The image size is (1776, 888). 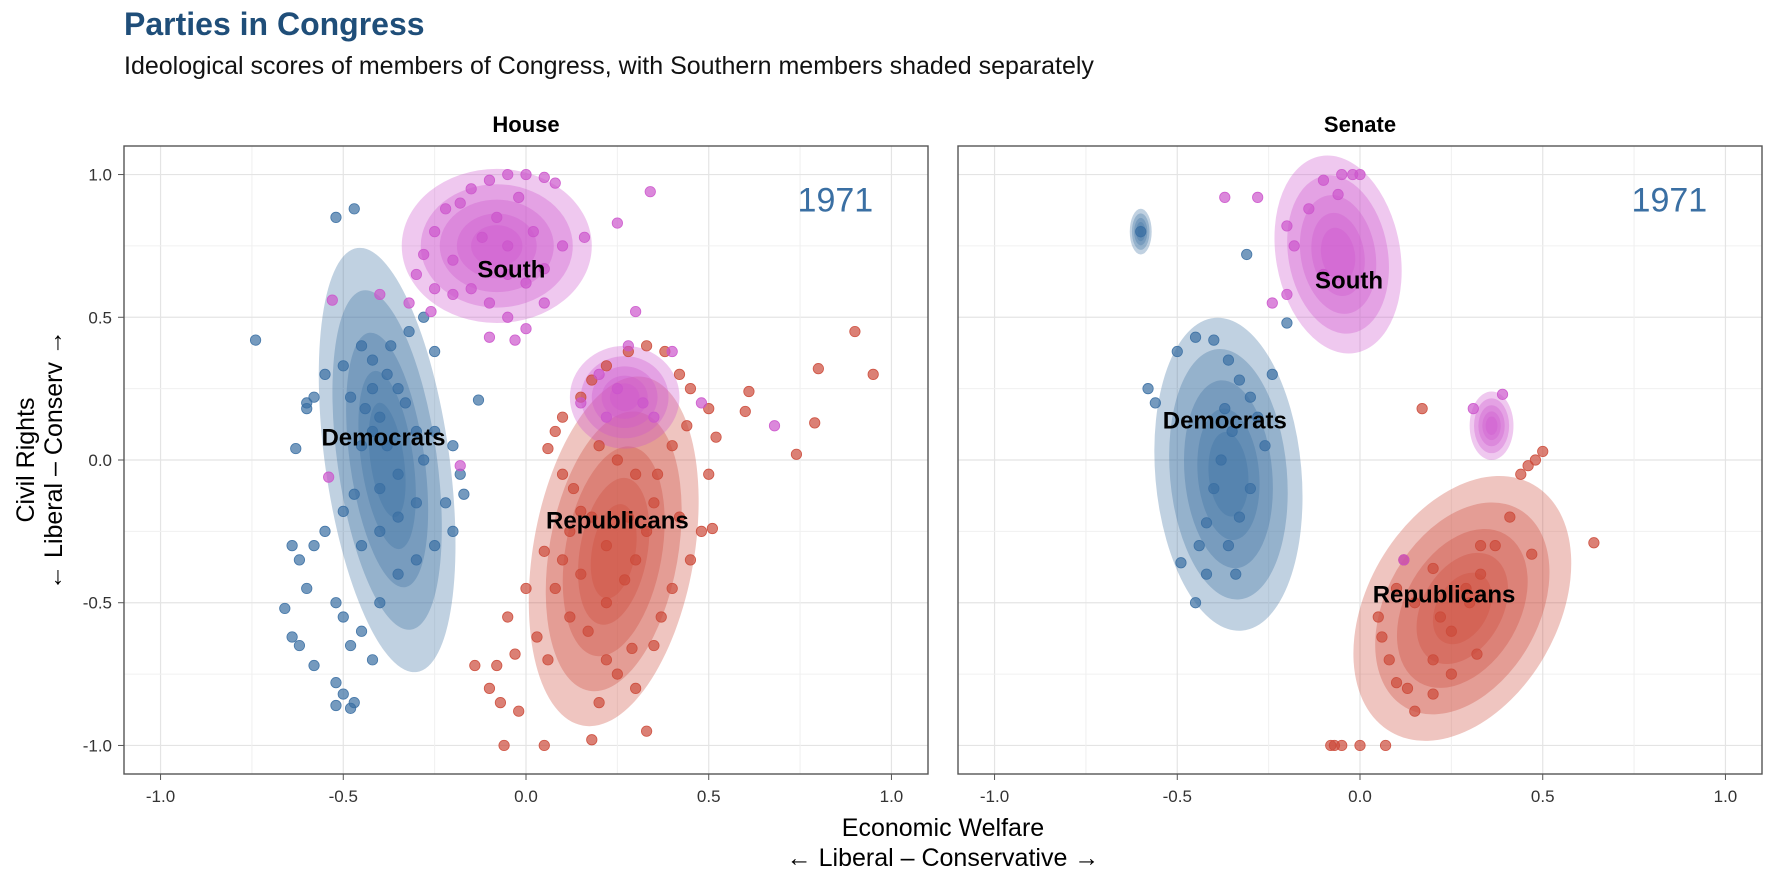 I want to click on group-label-south: South, so click(x=511, y=269).